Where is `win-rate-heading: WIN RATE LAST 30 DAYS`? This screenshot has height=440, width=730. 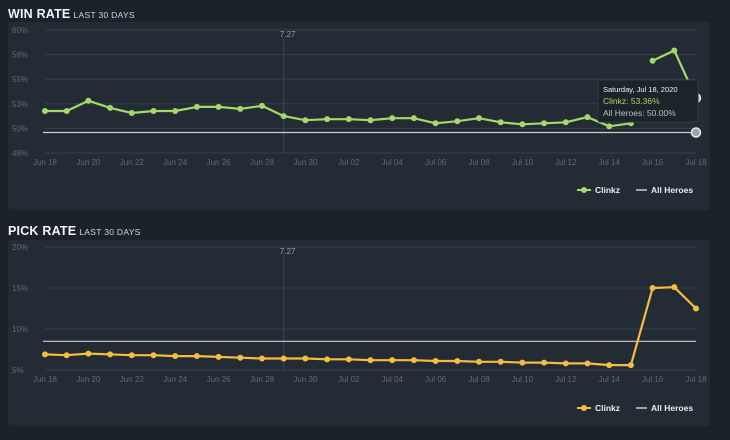 win-rate-heading: WIN RATE LAST 30 DAYS is located at coordinates (71, 14).